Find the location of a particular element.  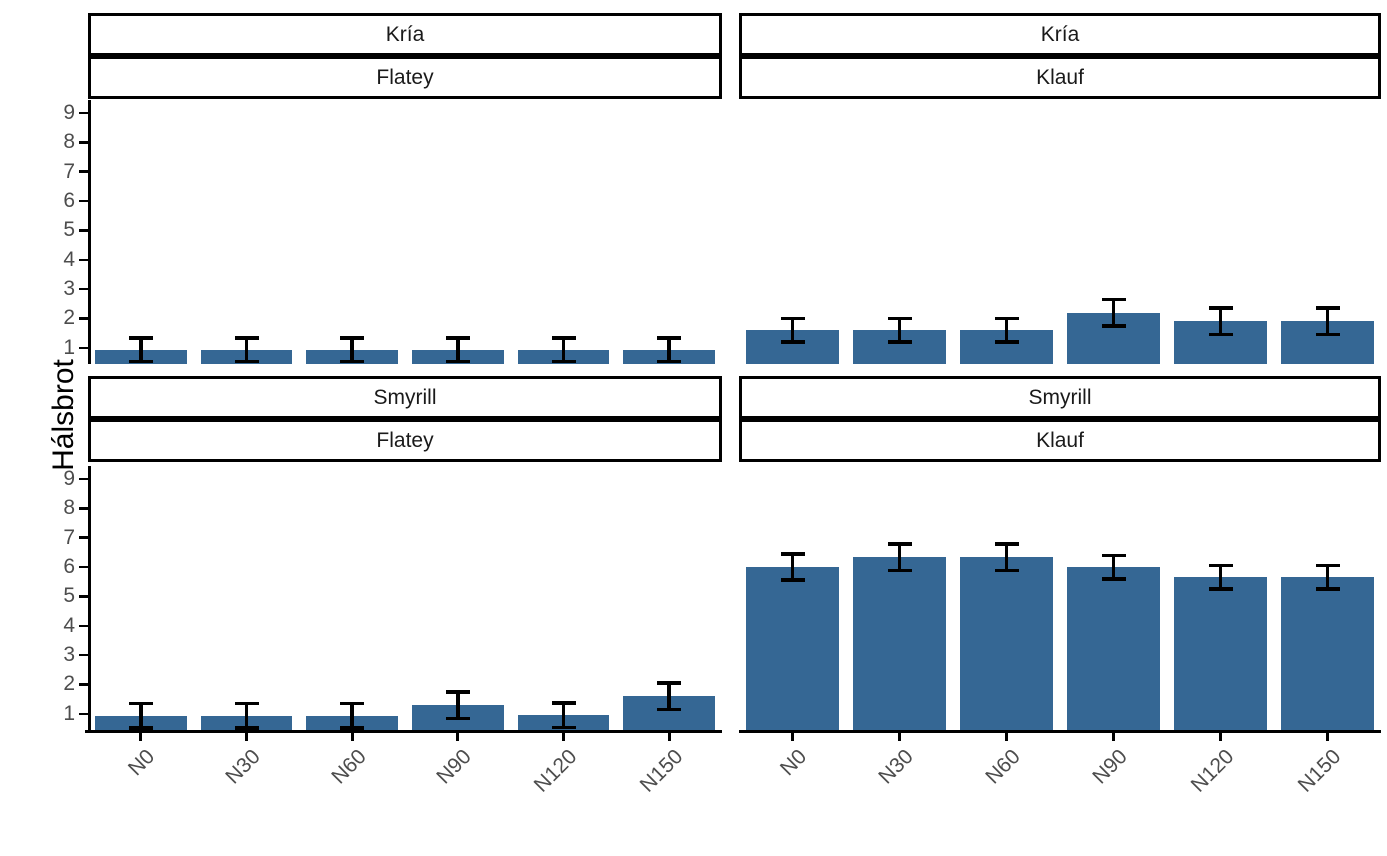

facet-strips-smyrill-flatey: Smyrill Flatey is located at coordinates (405, 419).